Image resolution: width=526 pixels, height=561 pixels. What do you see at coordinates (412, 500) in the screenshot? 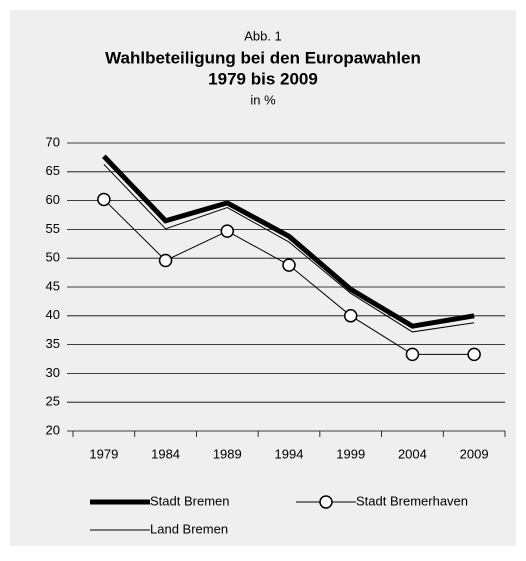
I see `legend-label: Stadt Bremerhaven` at bounding box center [412, 500].